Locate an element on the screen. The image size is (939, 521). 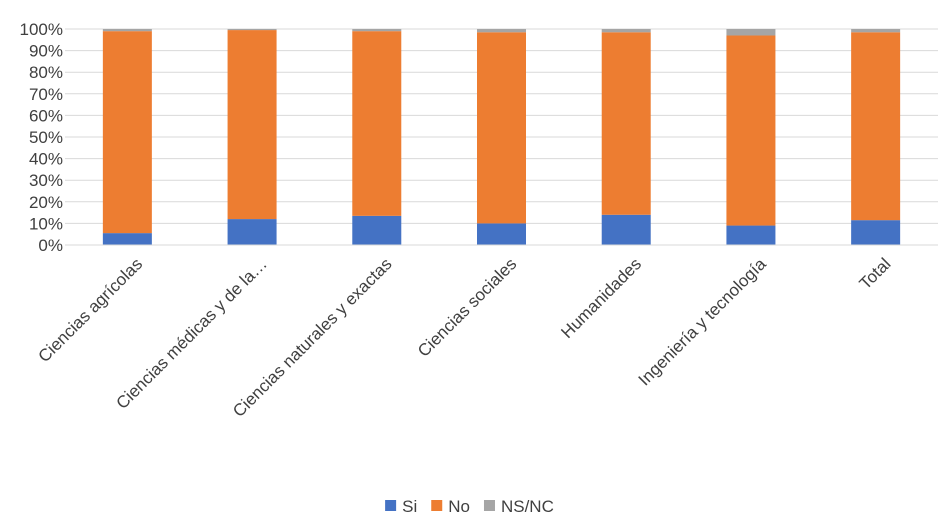
y-tick-label: 70% is located at coordinates (46, 94).